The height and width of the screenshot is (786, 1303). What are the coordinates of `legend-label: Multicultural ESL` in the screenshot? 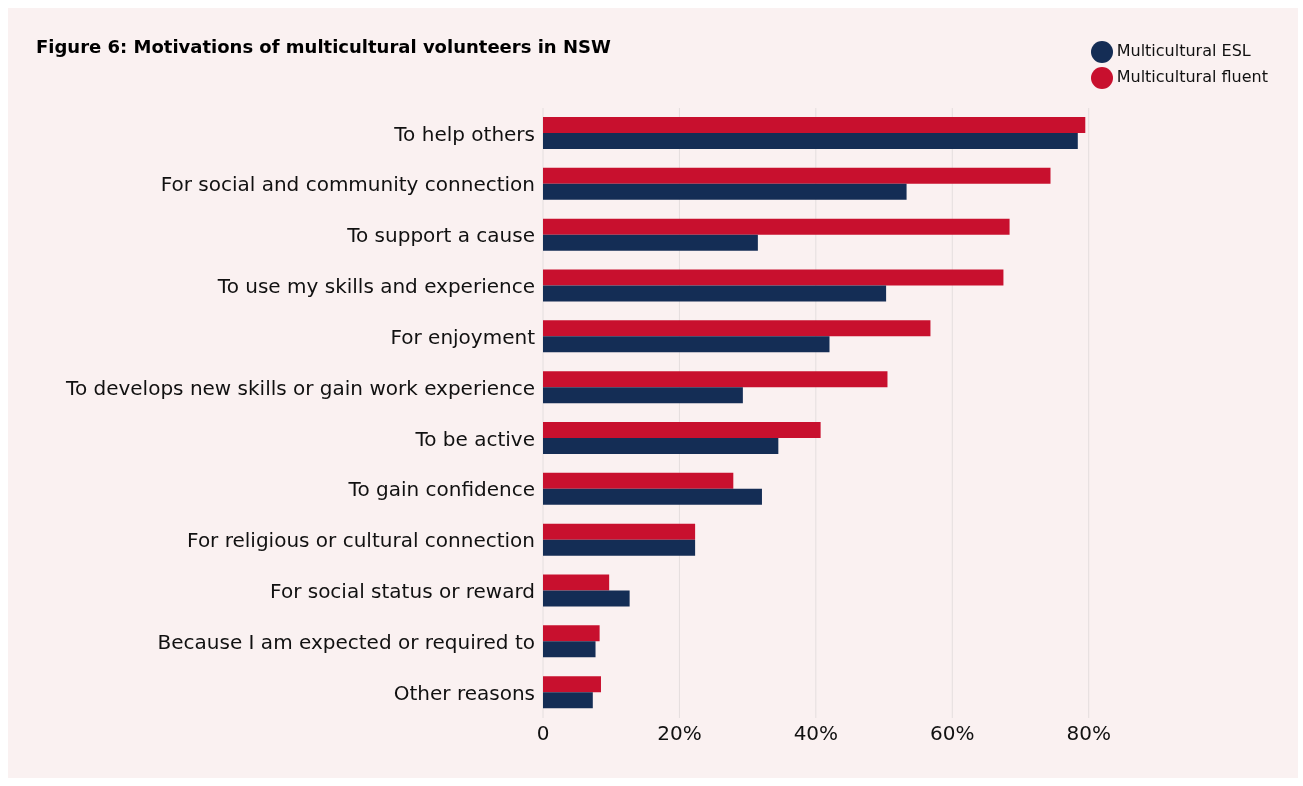 It's located at (1183, 50).